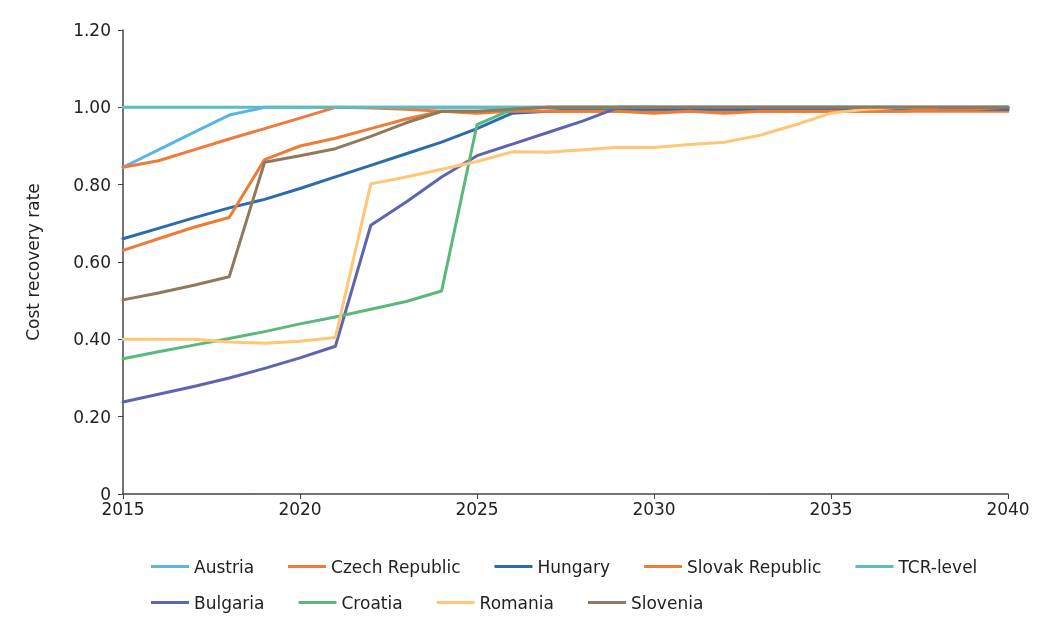  What do you see at coordinates (654, 508) in the screenshot?
I see `x-tick-label: 2030` at bounding box center [654, 508].